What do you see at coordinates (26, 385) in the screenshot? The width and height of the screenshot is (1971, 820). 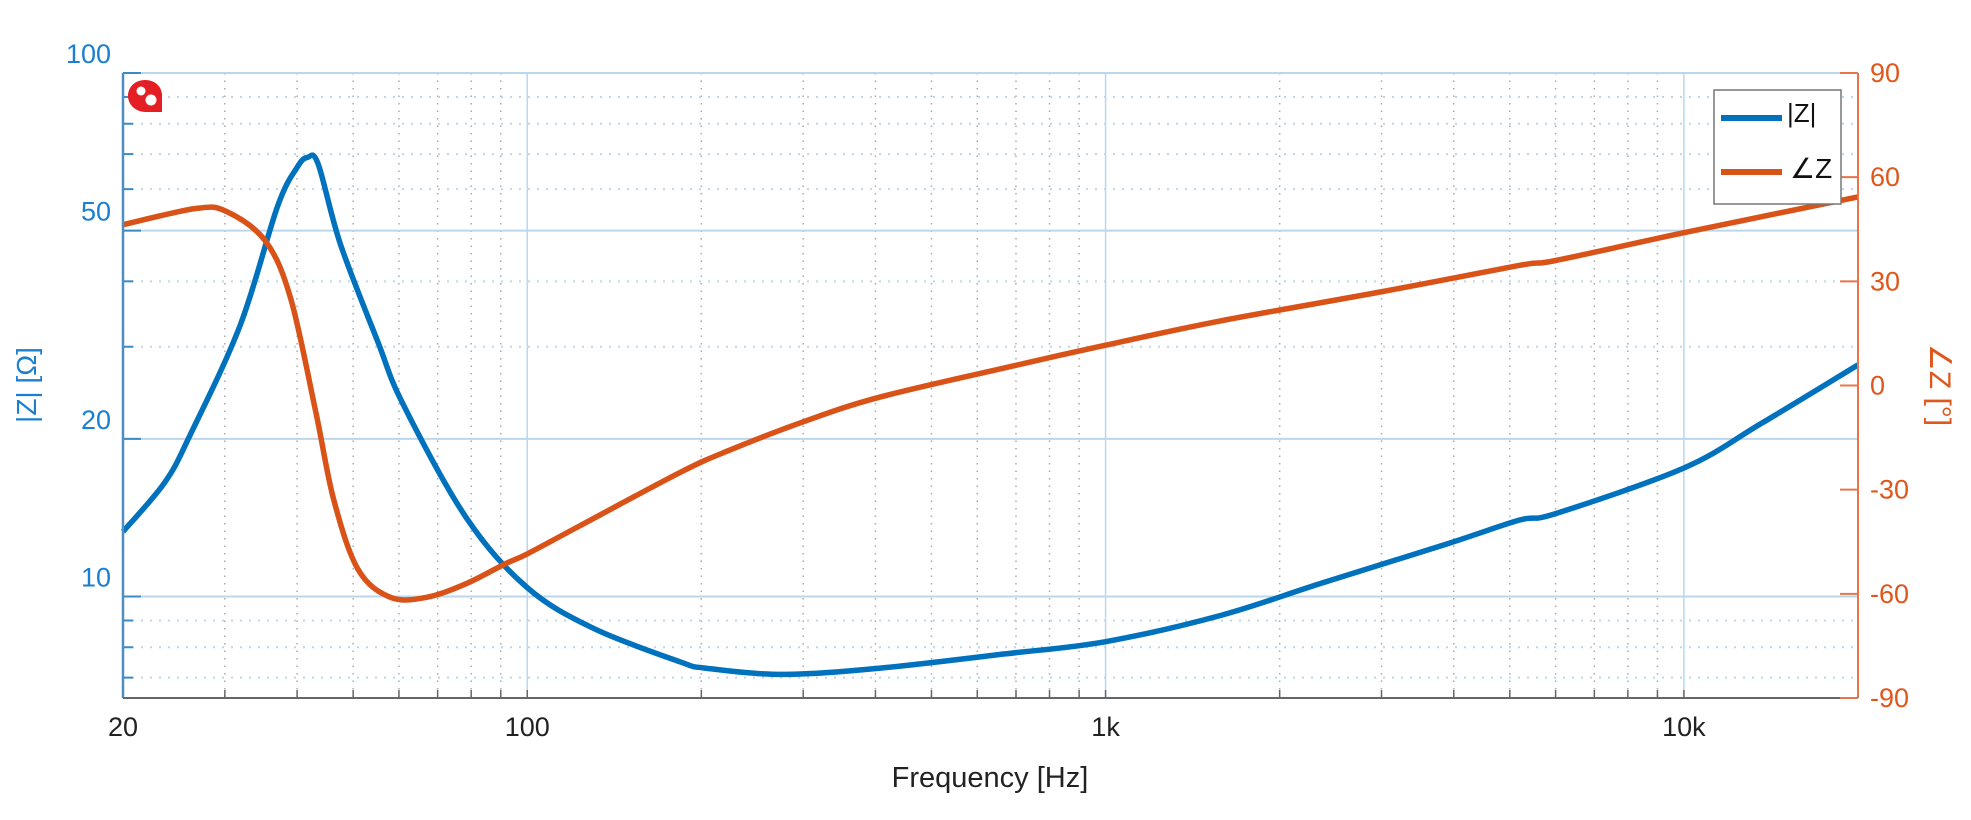 I see `y-left-axis-label: |Z| [Ω]` at bounding box center [26, 385].